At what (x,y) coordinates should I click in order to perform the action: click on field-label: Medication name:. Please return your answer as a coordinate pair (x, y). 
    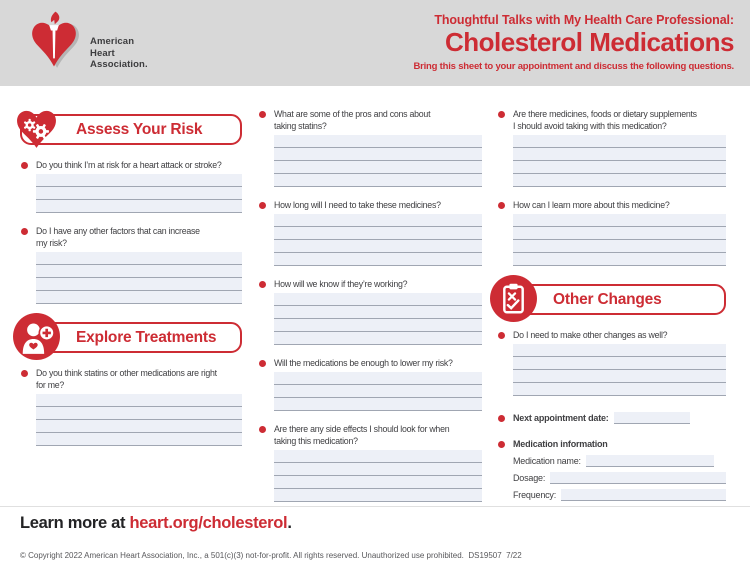
    Looking at the image, I should click on (547, 461).